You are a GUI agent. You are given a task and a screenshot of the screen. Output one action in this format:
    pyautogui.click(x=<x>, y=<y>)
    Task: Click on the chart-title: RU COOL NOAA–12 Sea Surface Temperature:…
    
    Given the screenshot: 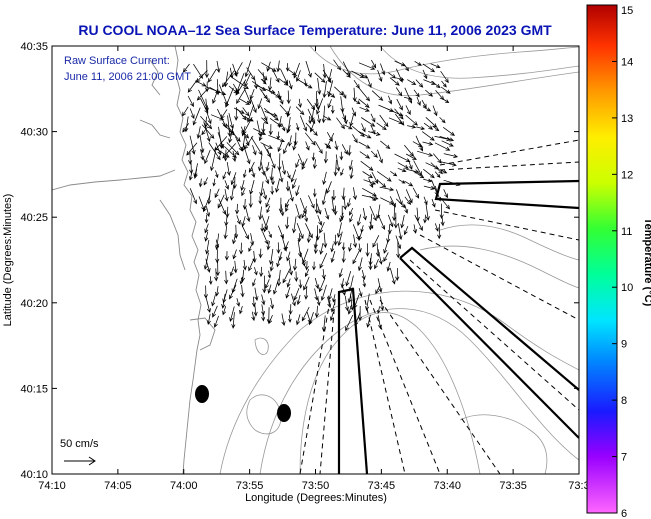 What is the action you would take?
    pyautogui.click(x=315, y=30)
    